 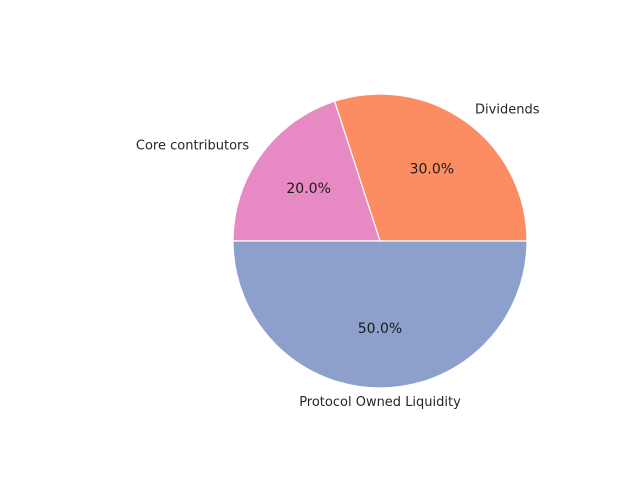 I want to click on slice-percent-core-contributors: 20.0%, so click(x=308, y=189).